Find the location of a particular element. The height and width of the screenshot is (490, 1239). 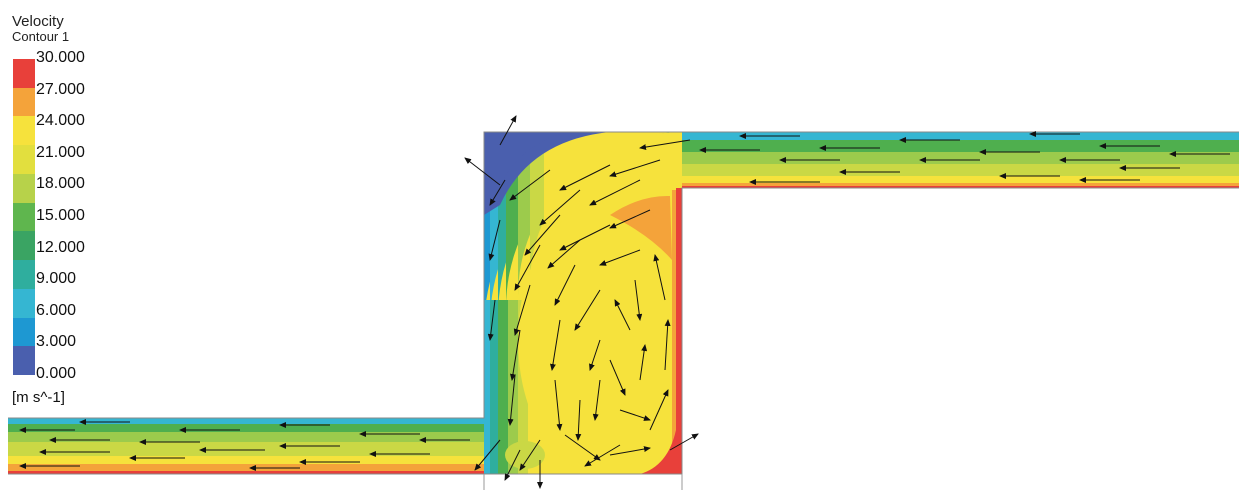

legend-units: [m s^-1] is located at coordinates (38, 397).